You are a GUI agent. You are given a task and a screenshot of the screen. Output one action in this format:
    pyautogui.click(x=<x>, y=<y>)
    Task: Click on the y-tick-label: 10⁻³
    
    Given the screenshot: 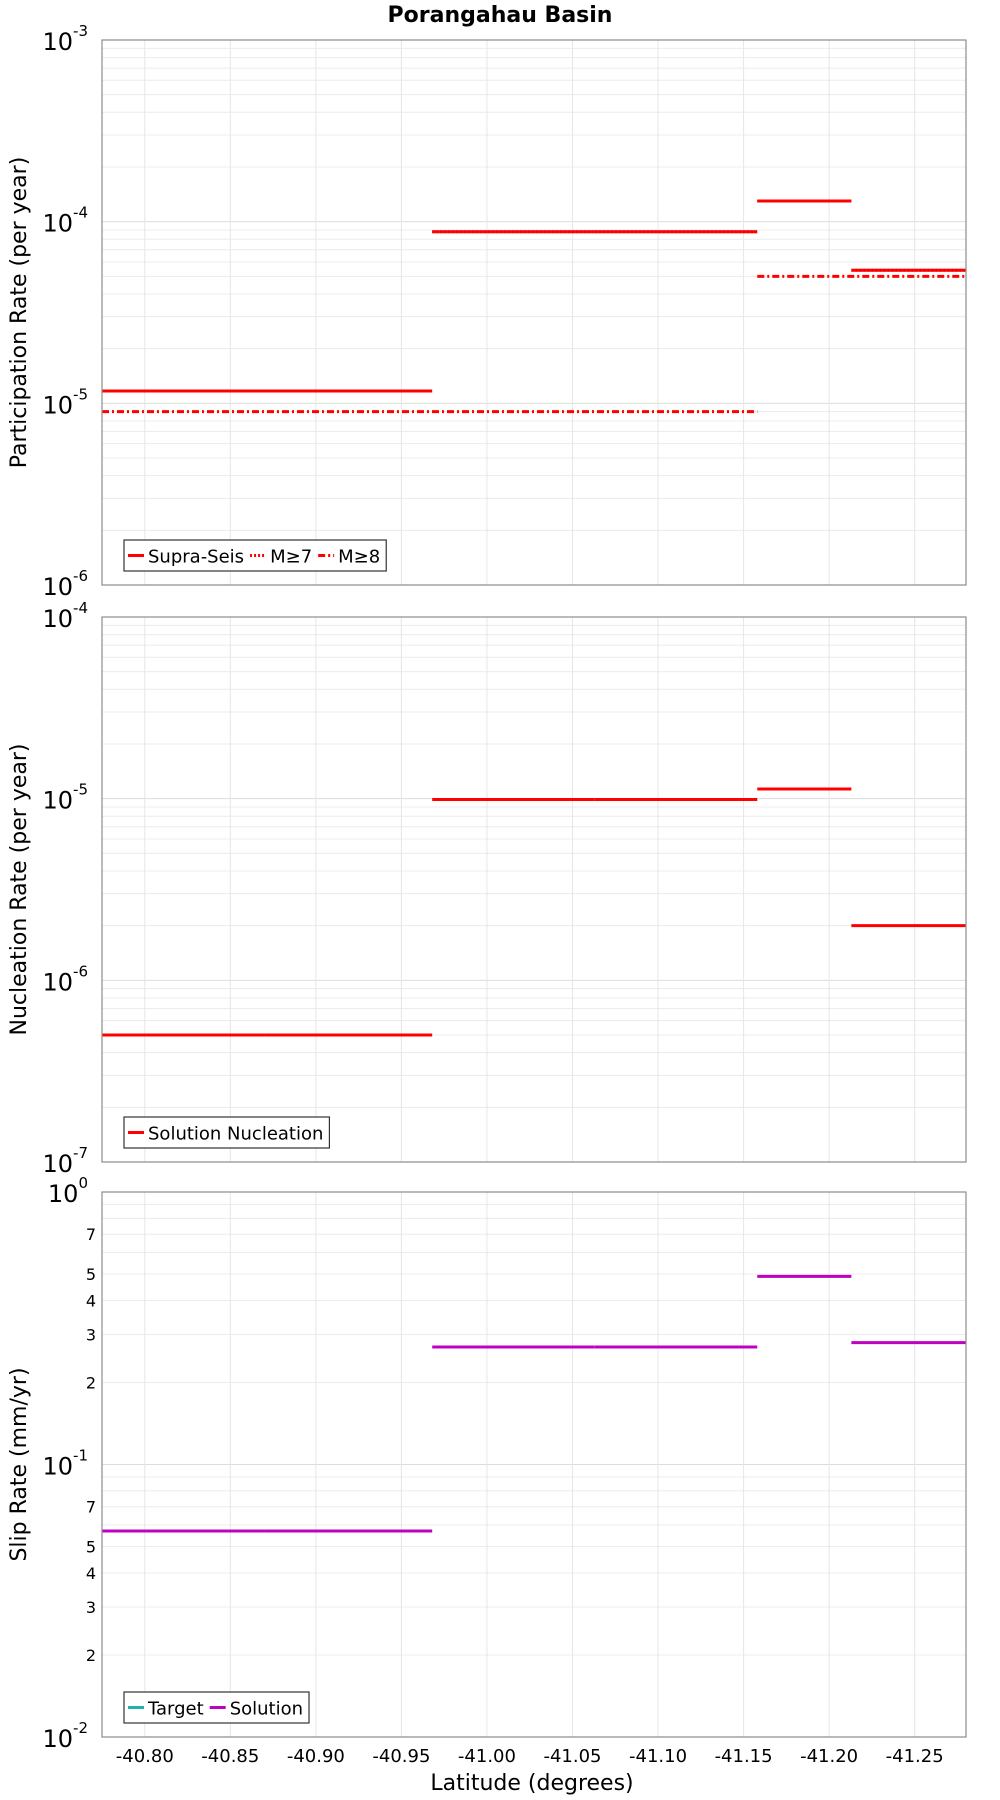 What is the action you would take?
    pyautogui.click(x=65, y=39)
    